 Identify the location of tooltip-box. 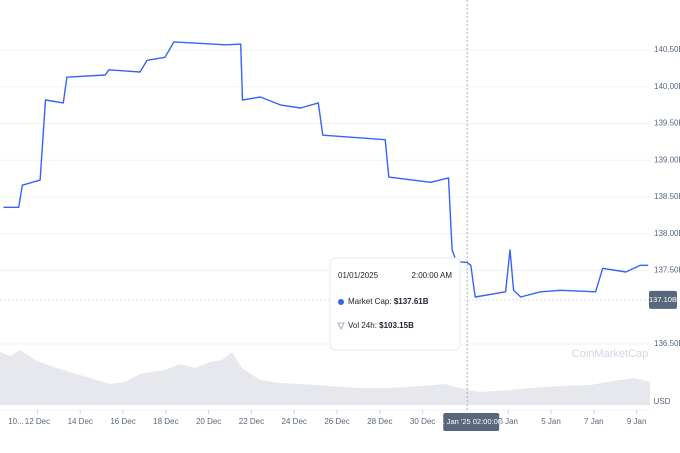
(395, 304).